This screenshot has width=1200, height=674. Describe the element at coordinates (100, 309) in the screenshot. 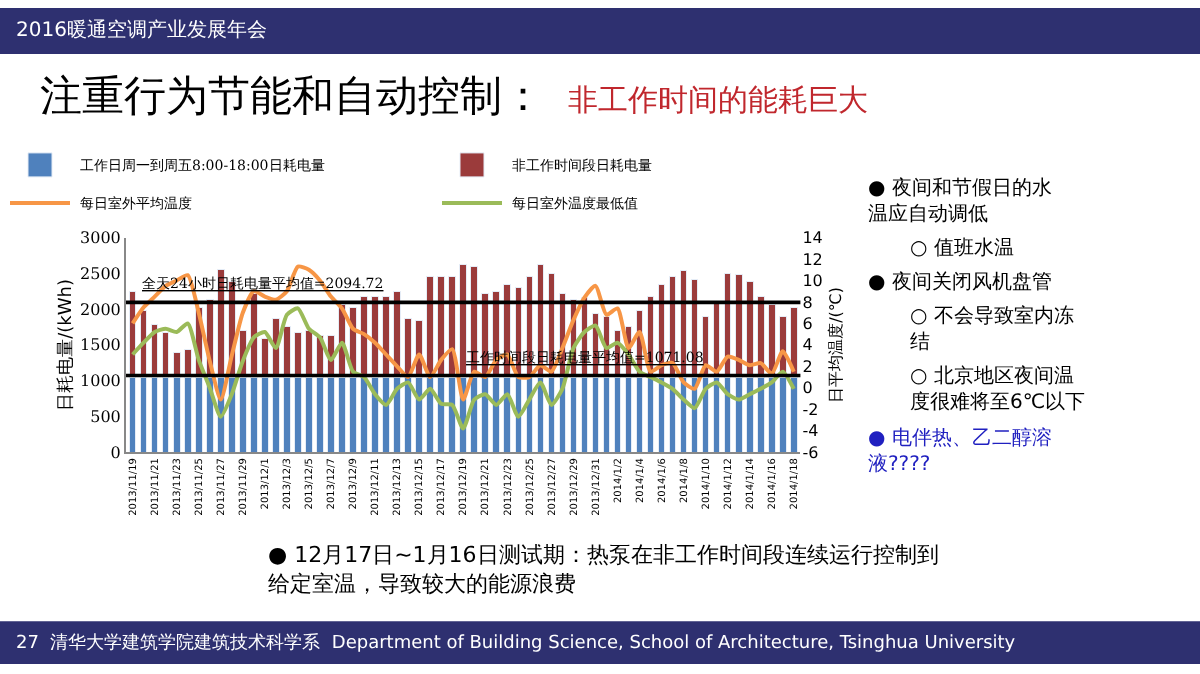

I see `y-tick-label: 2000` at that location.